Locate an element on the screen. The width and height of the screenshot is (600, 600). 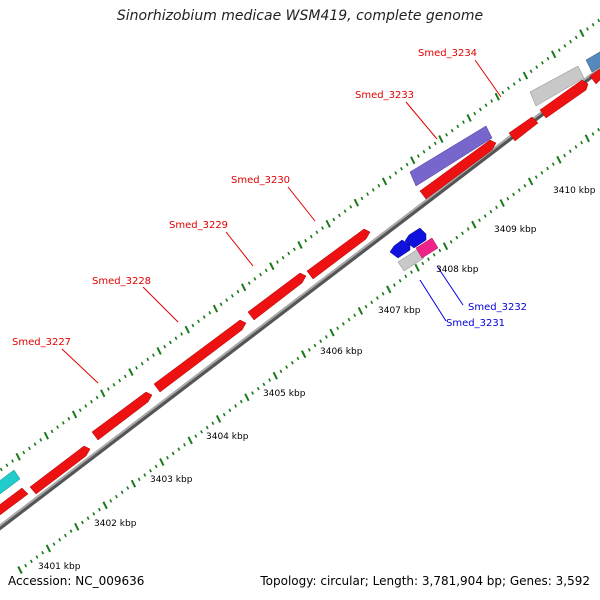
gene-label-smed-3234: Smed_3234 is located at coordinates (447, 53).